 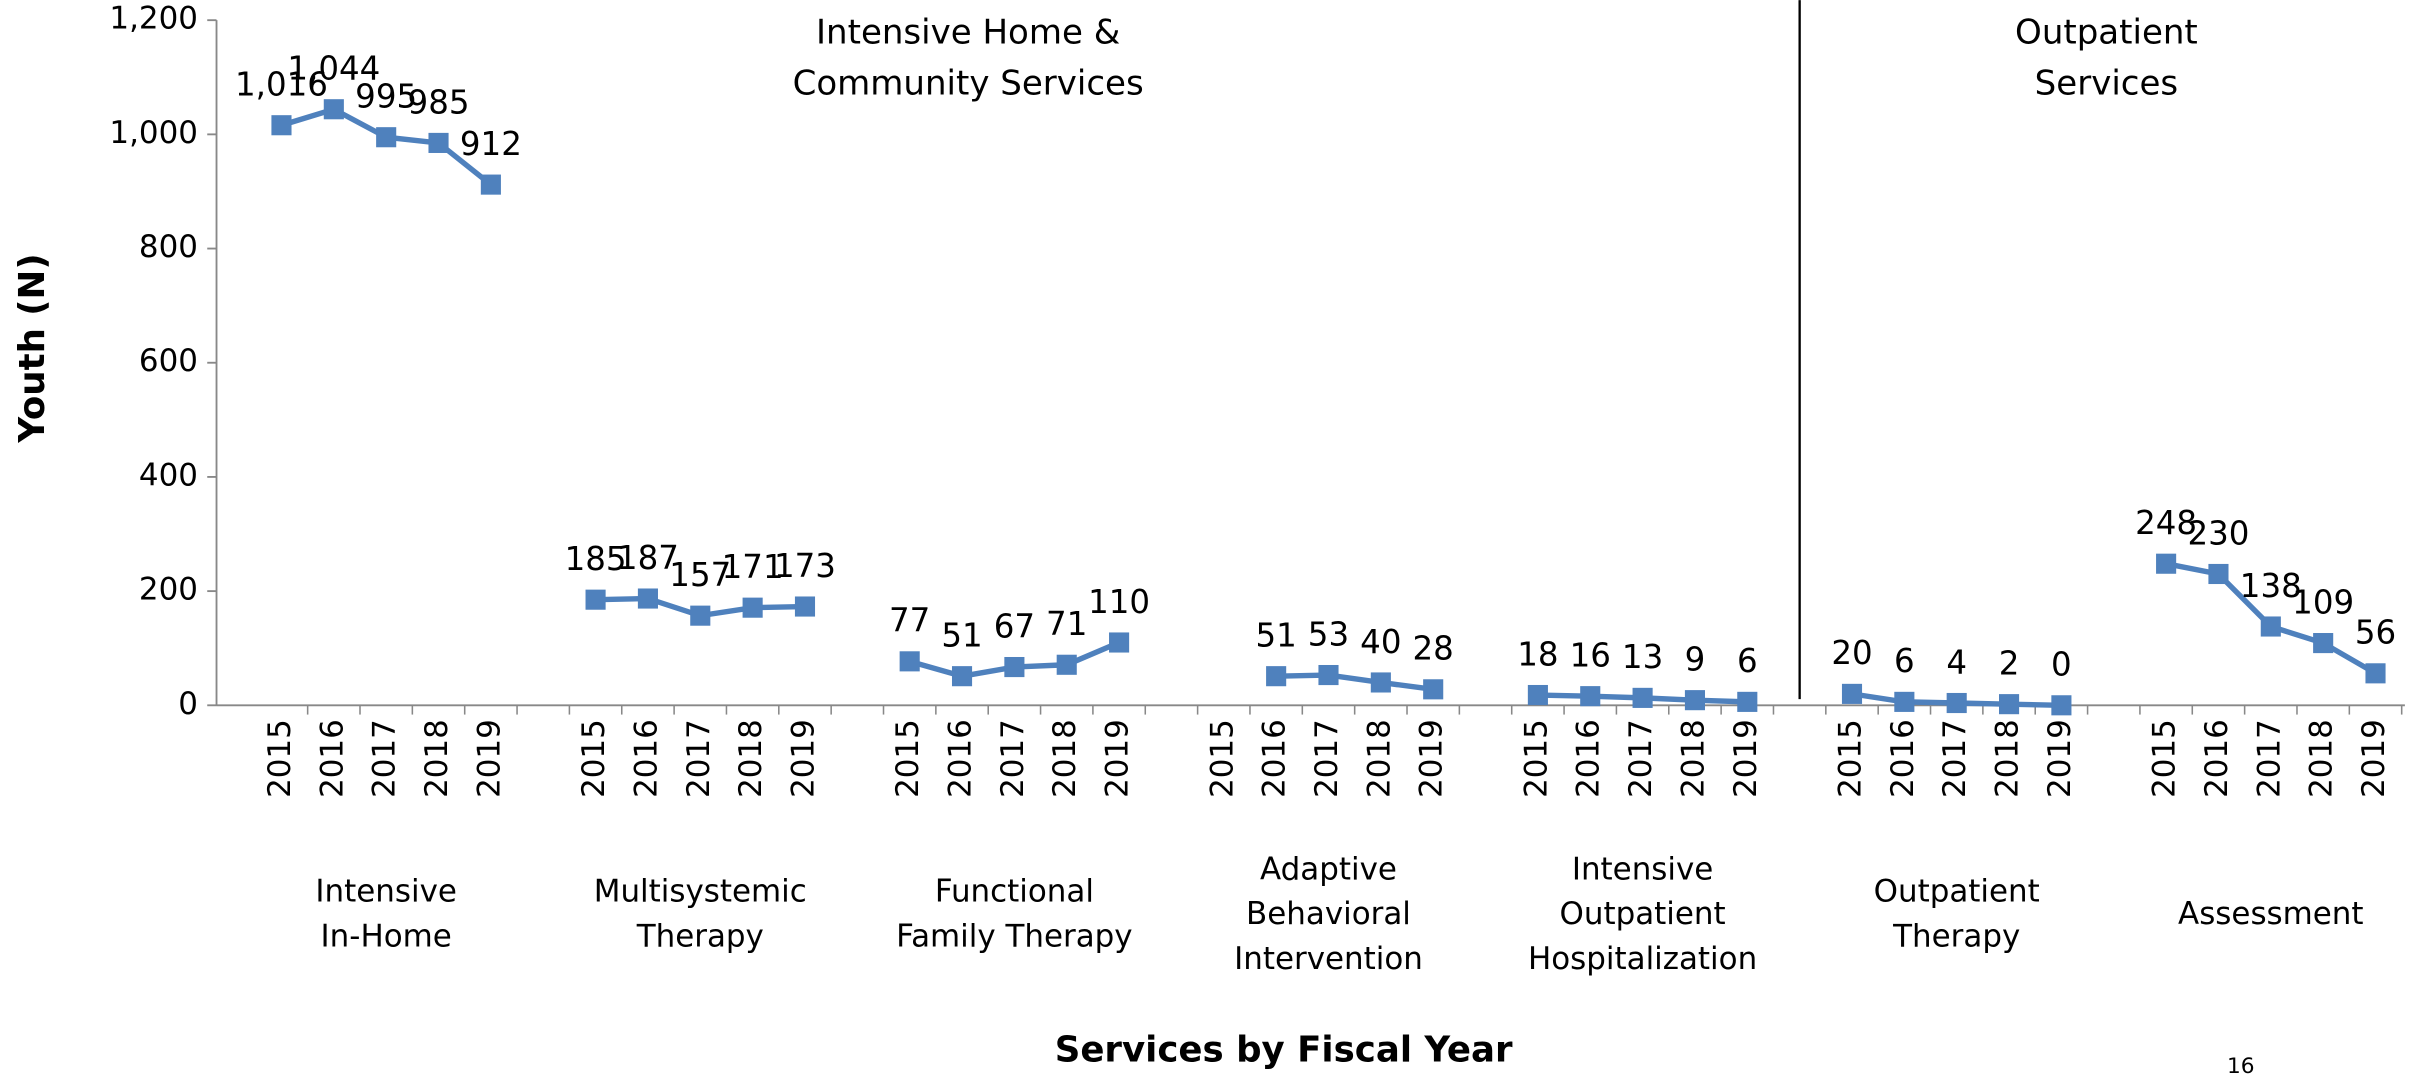 I want to click on data-label: 138, so click(x=2271, y=586).